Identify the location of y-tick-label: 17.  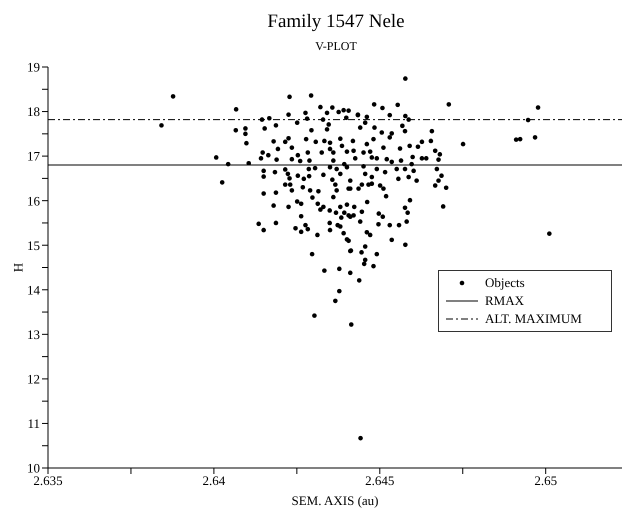
(33, 156).